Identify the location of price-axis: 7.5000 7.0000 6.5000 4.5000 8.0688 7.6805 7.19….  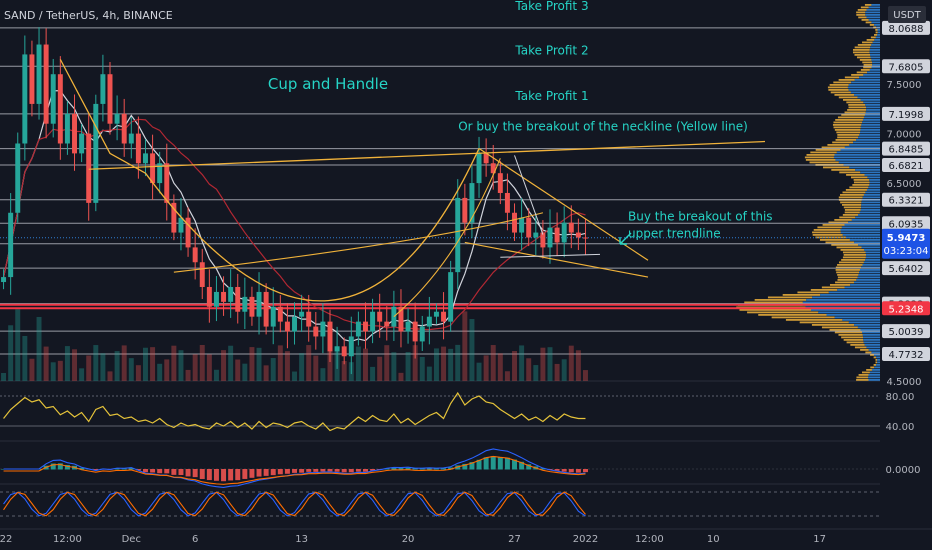
(906, 265).